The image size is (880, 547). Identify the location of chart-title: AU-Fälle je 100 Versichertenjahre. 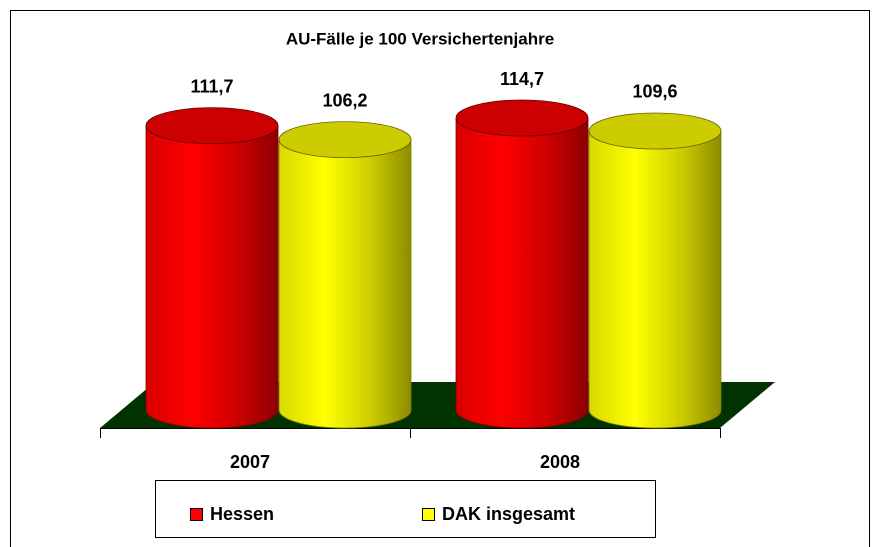
(420, 38).